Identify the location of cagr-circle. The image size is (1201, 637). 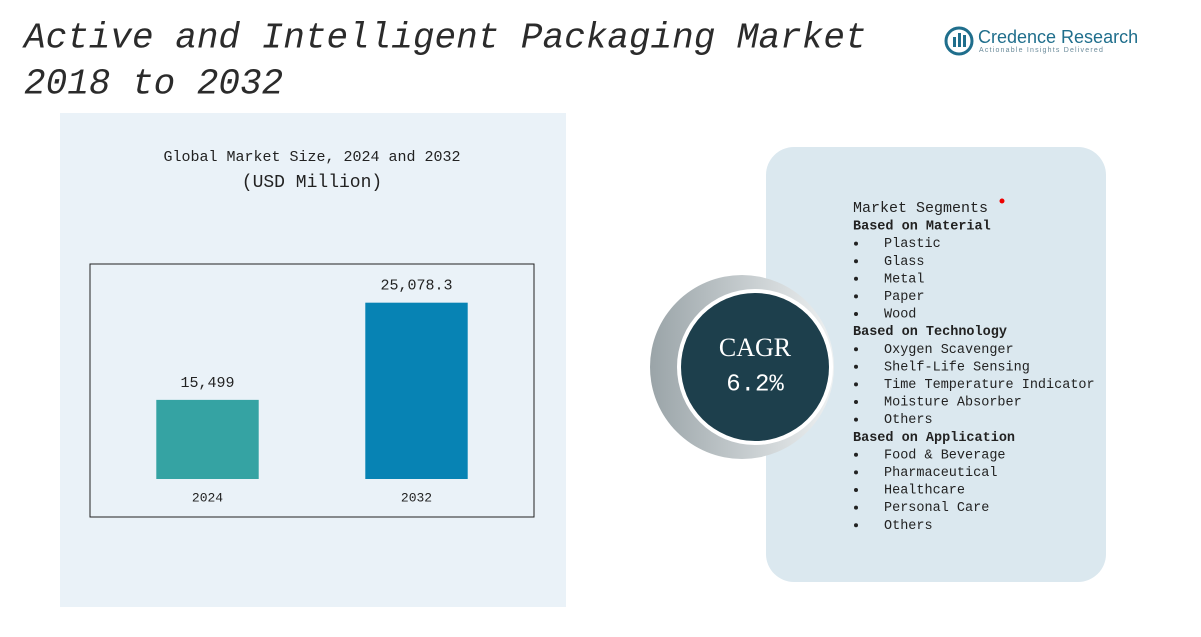
(755, 367).